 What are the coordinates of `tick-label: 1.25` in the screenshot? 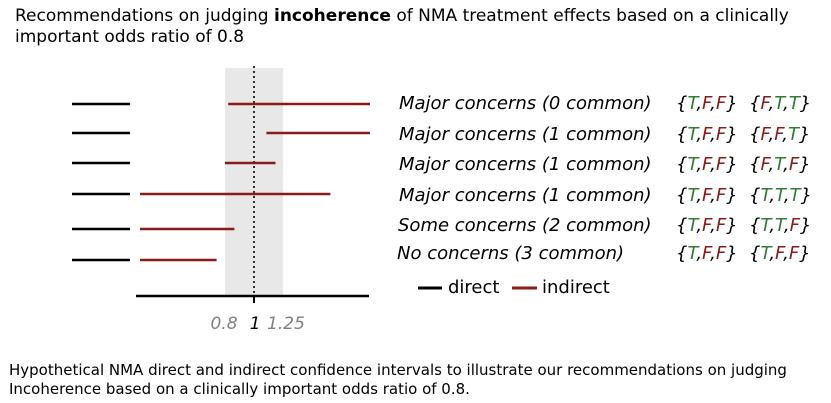 It's located at (286, 324).